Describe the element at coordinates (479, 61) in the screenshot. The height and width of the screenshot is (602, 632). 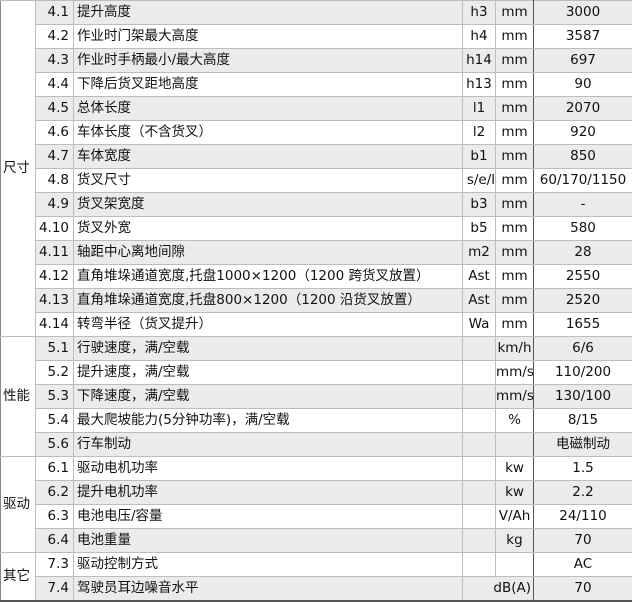
I see `symbol-cell: h14` at that location.